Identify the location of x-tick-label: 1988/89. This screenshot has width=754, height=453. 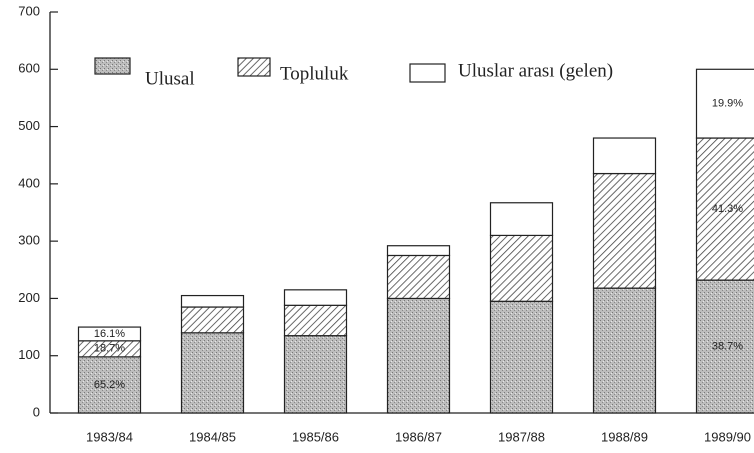
(624, 436).